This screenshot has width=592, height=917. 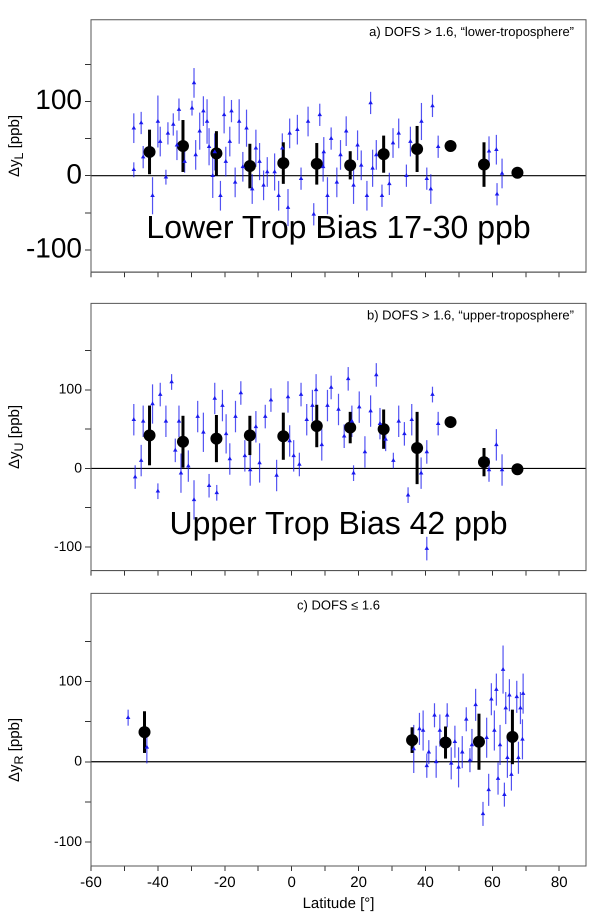 I want to click on x-tick-label: 60, so click(x=492, y=883).